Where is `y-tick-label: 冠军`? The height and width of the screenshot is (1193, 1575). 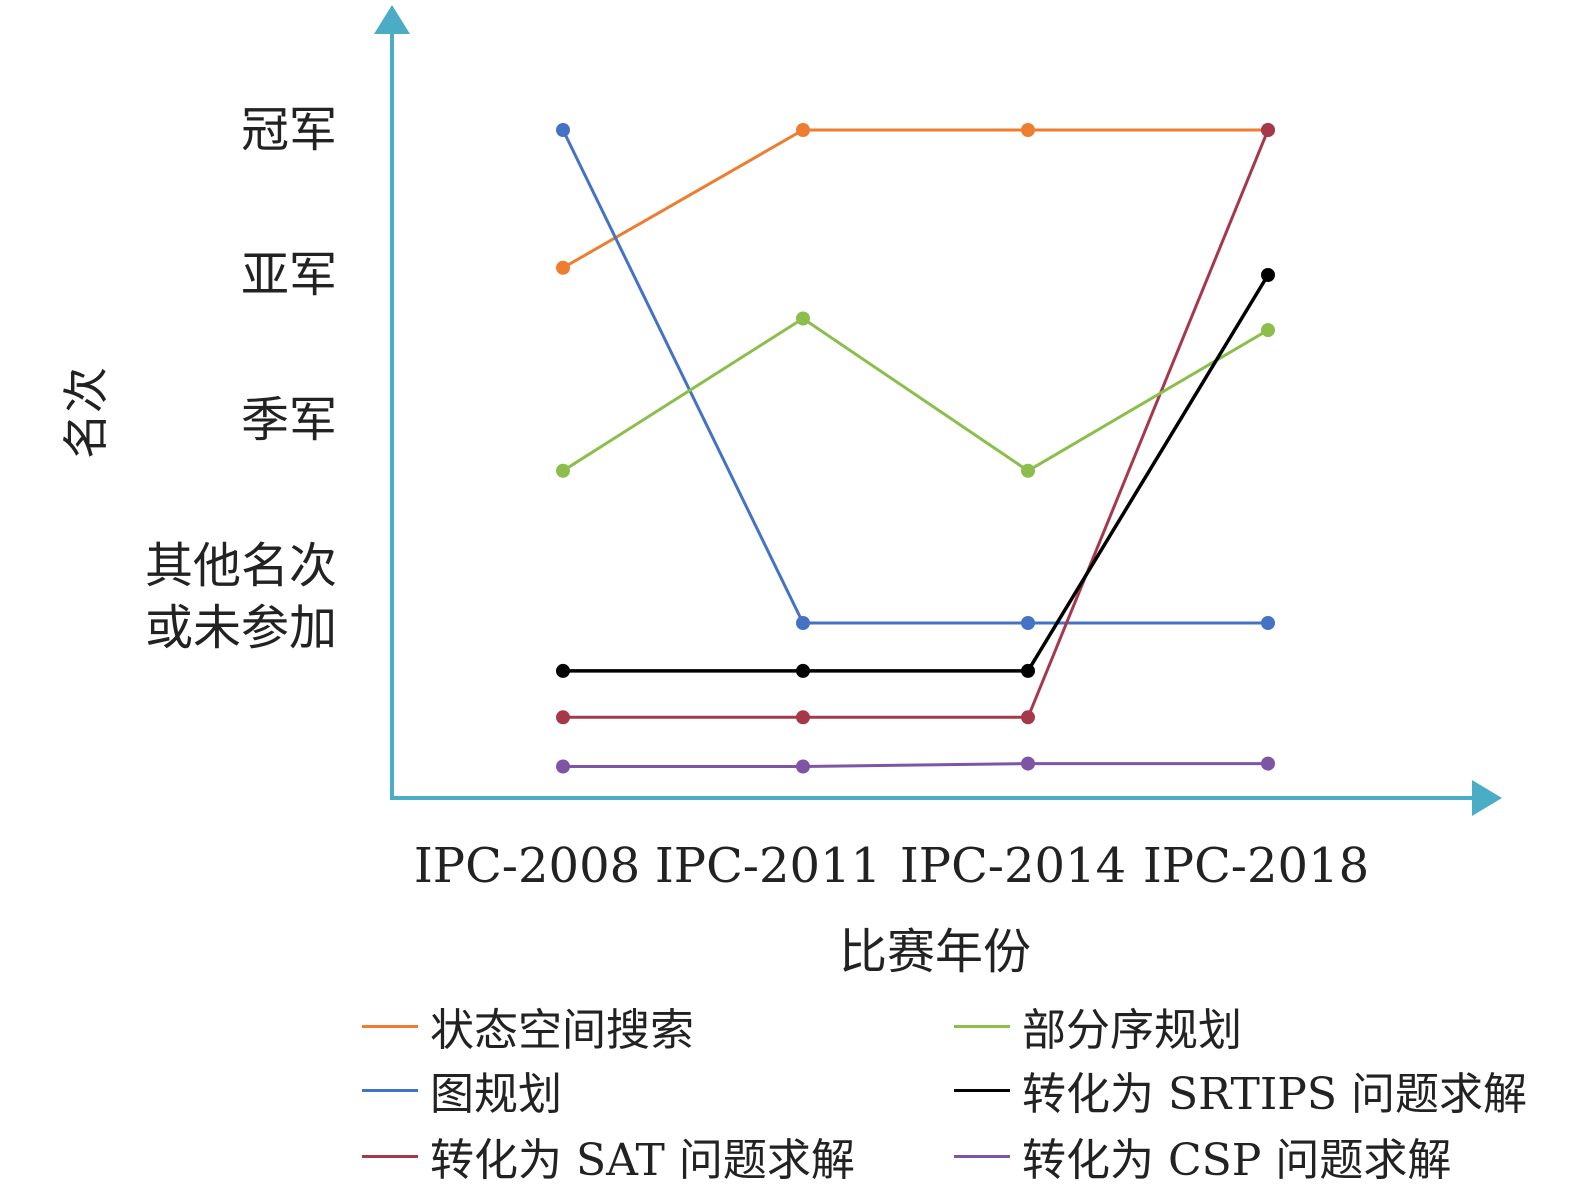
y-tick-label: 冠军 is located at coordinates (288, 130).